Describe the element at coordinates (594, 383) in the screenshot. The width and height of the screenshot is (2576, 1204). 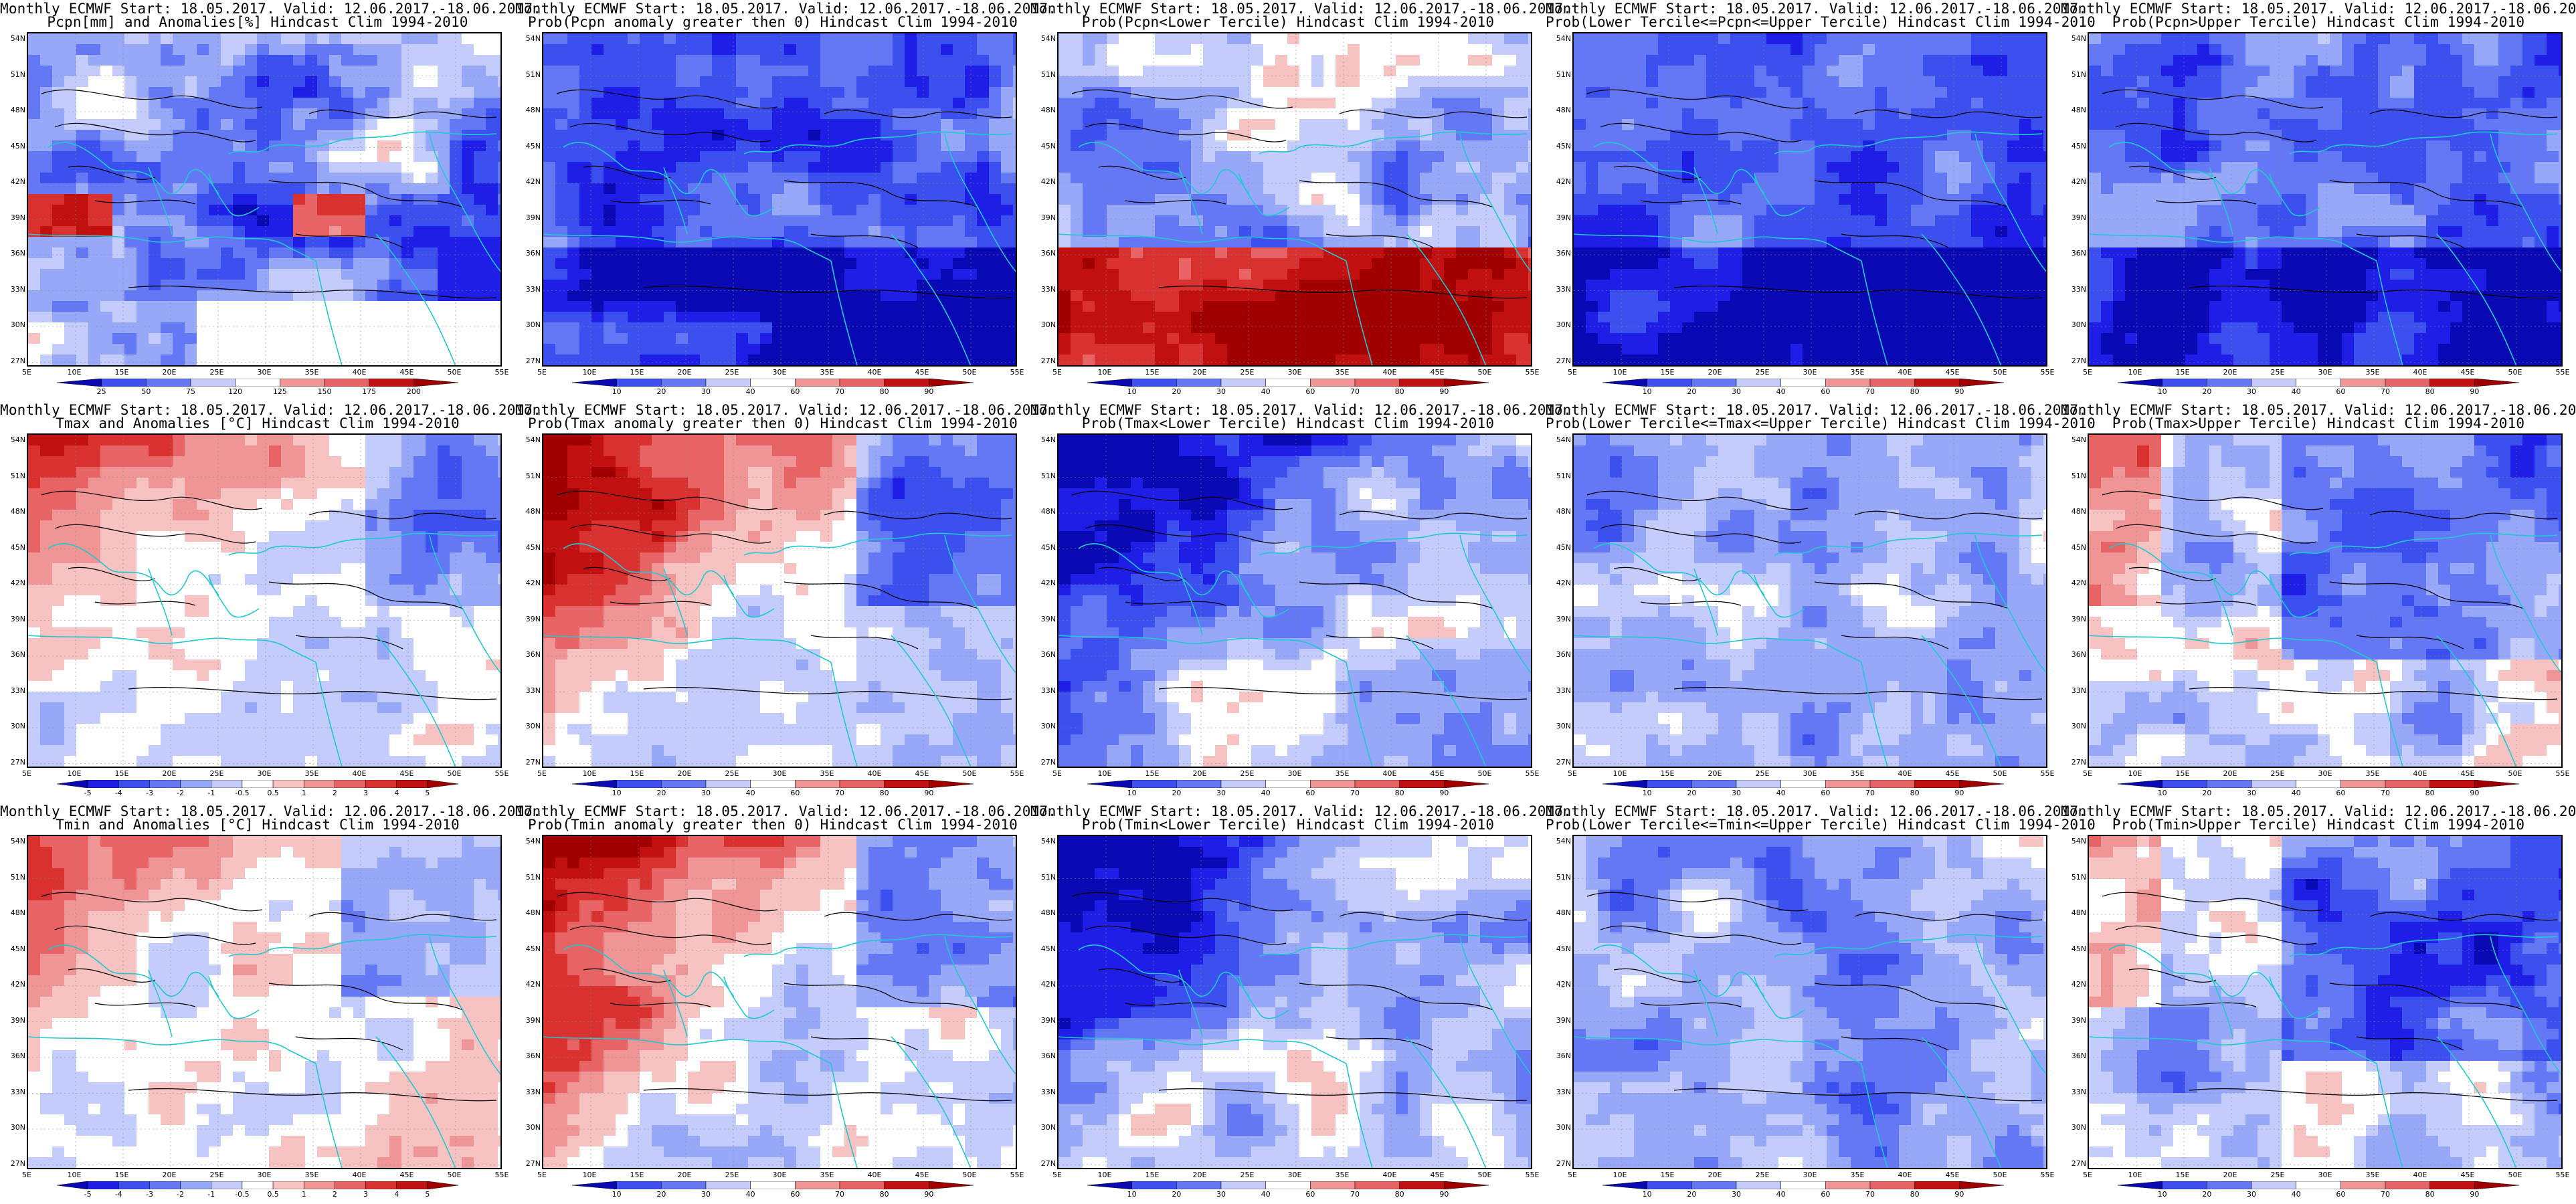
I see `colorbar-segment` at that location.